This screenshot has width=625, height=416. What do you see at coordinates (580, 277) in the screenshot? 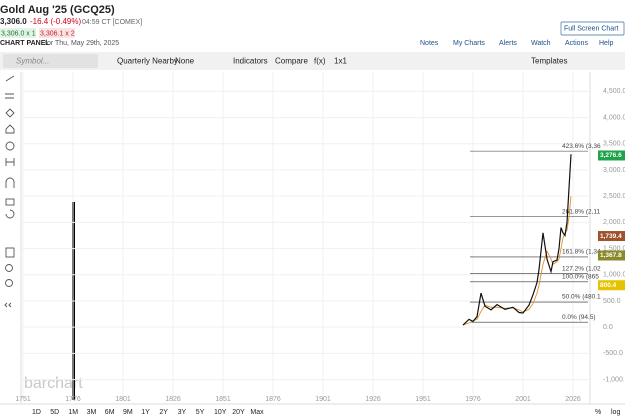
I see `fib-label: 100.0% (865` at bounding box center [580, 277].